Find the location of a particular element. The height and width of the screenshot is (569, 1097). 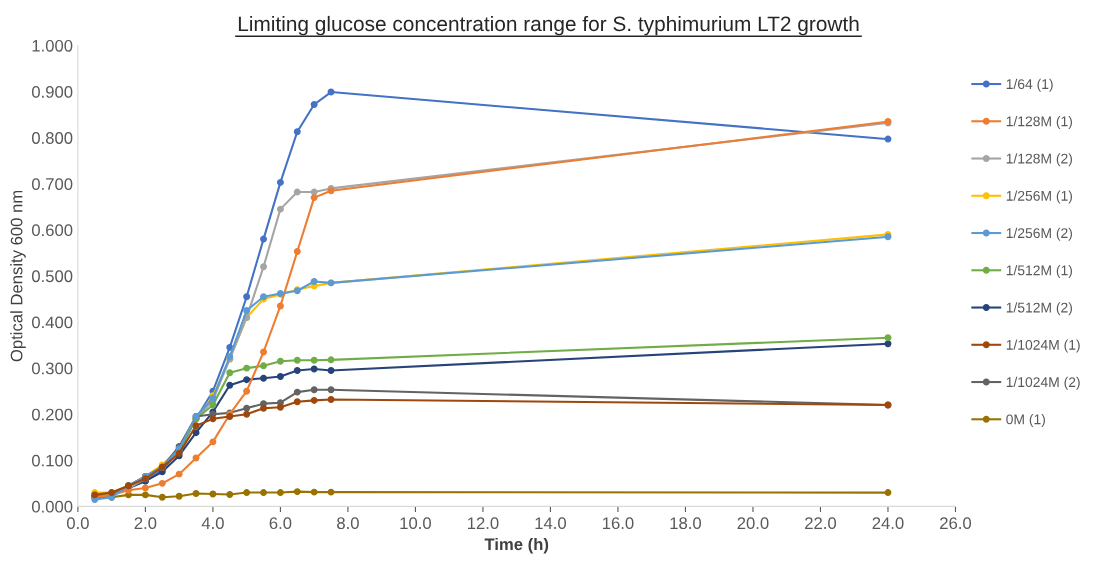

legend-label: 1/64 (1) is located at coordinates (1029, 85).